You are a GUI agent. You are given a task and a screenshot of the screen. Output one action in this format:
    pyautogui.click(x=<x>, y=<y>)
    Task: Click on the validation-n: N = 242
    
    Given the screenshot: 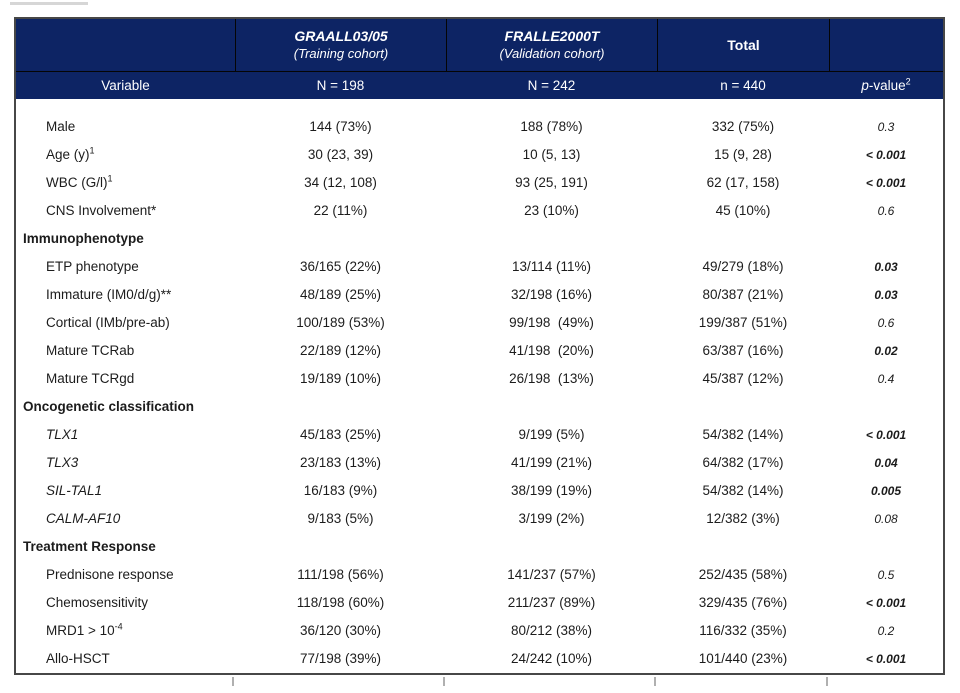 What is the action you would take?
    pyautogui.click(x=551, y=85)
    